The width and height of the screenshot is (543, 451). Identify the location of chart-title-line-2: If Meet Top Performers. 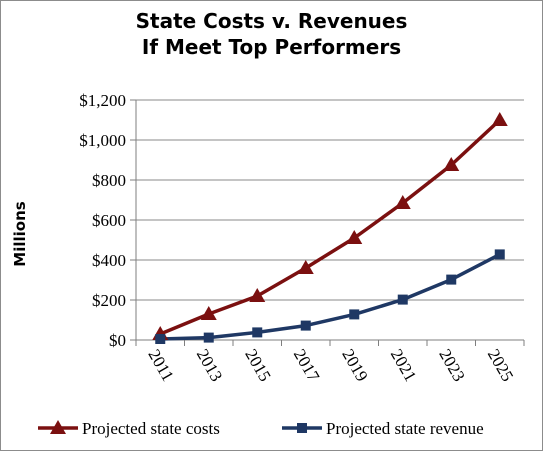
(271, 47).